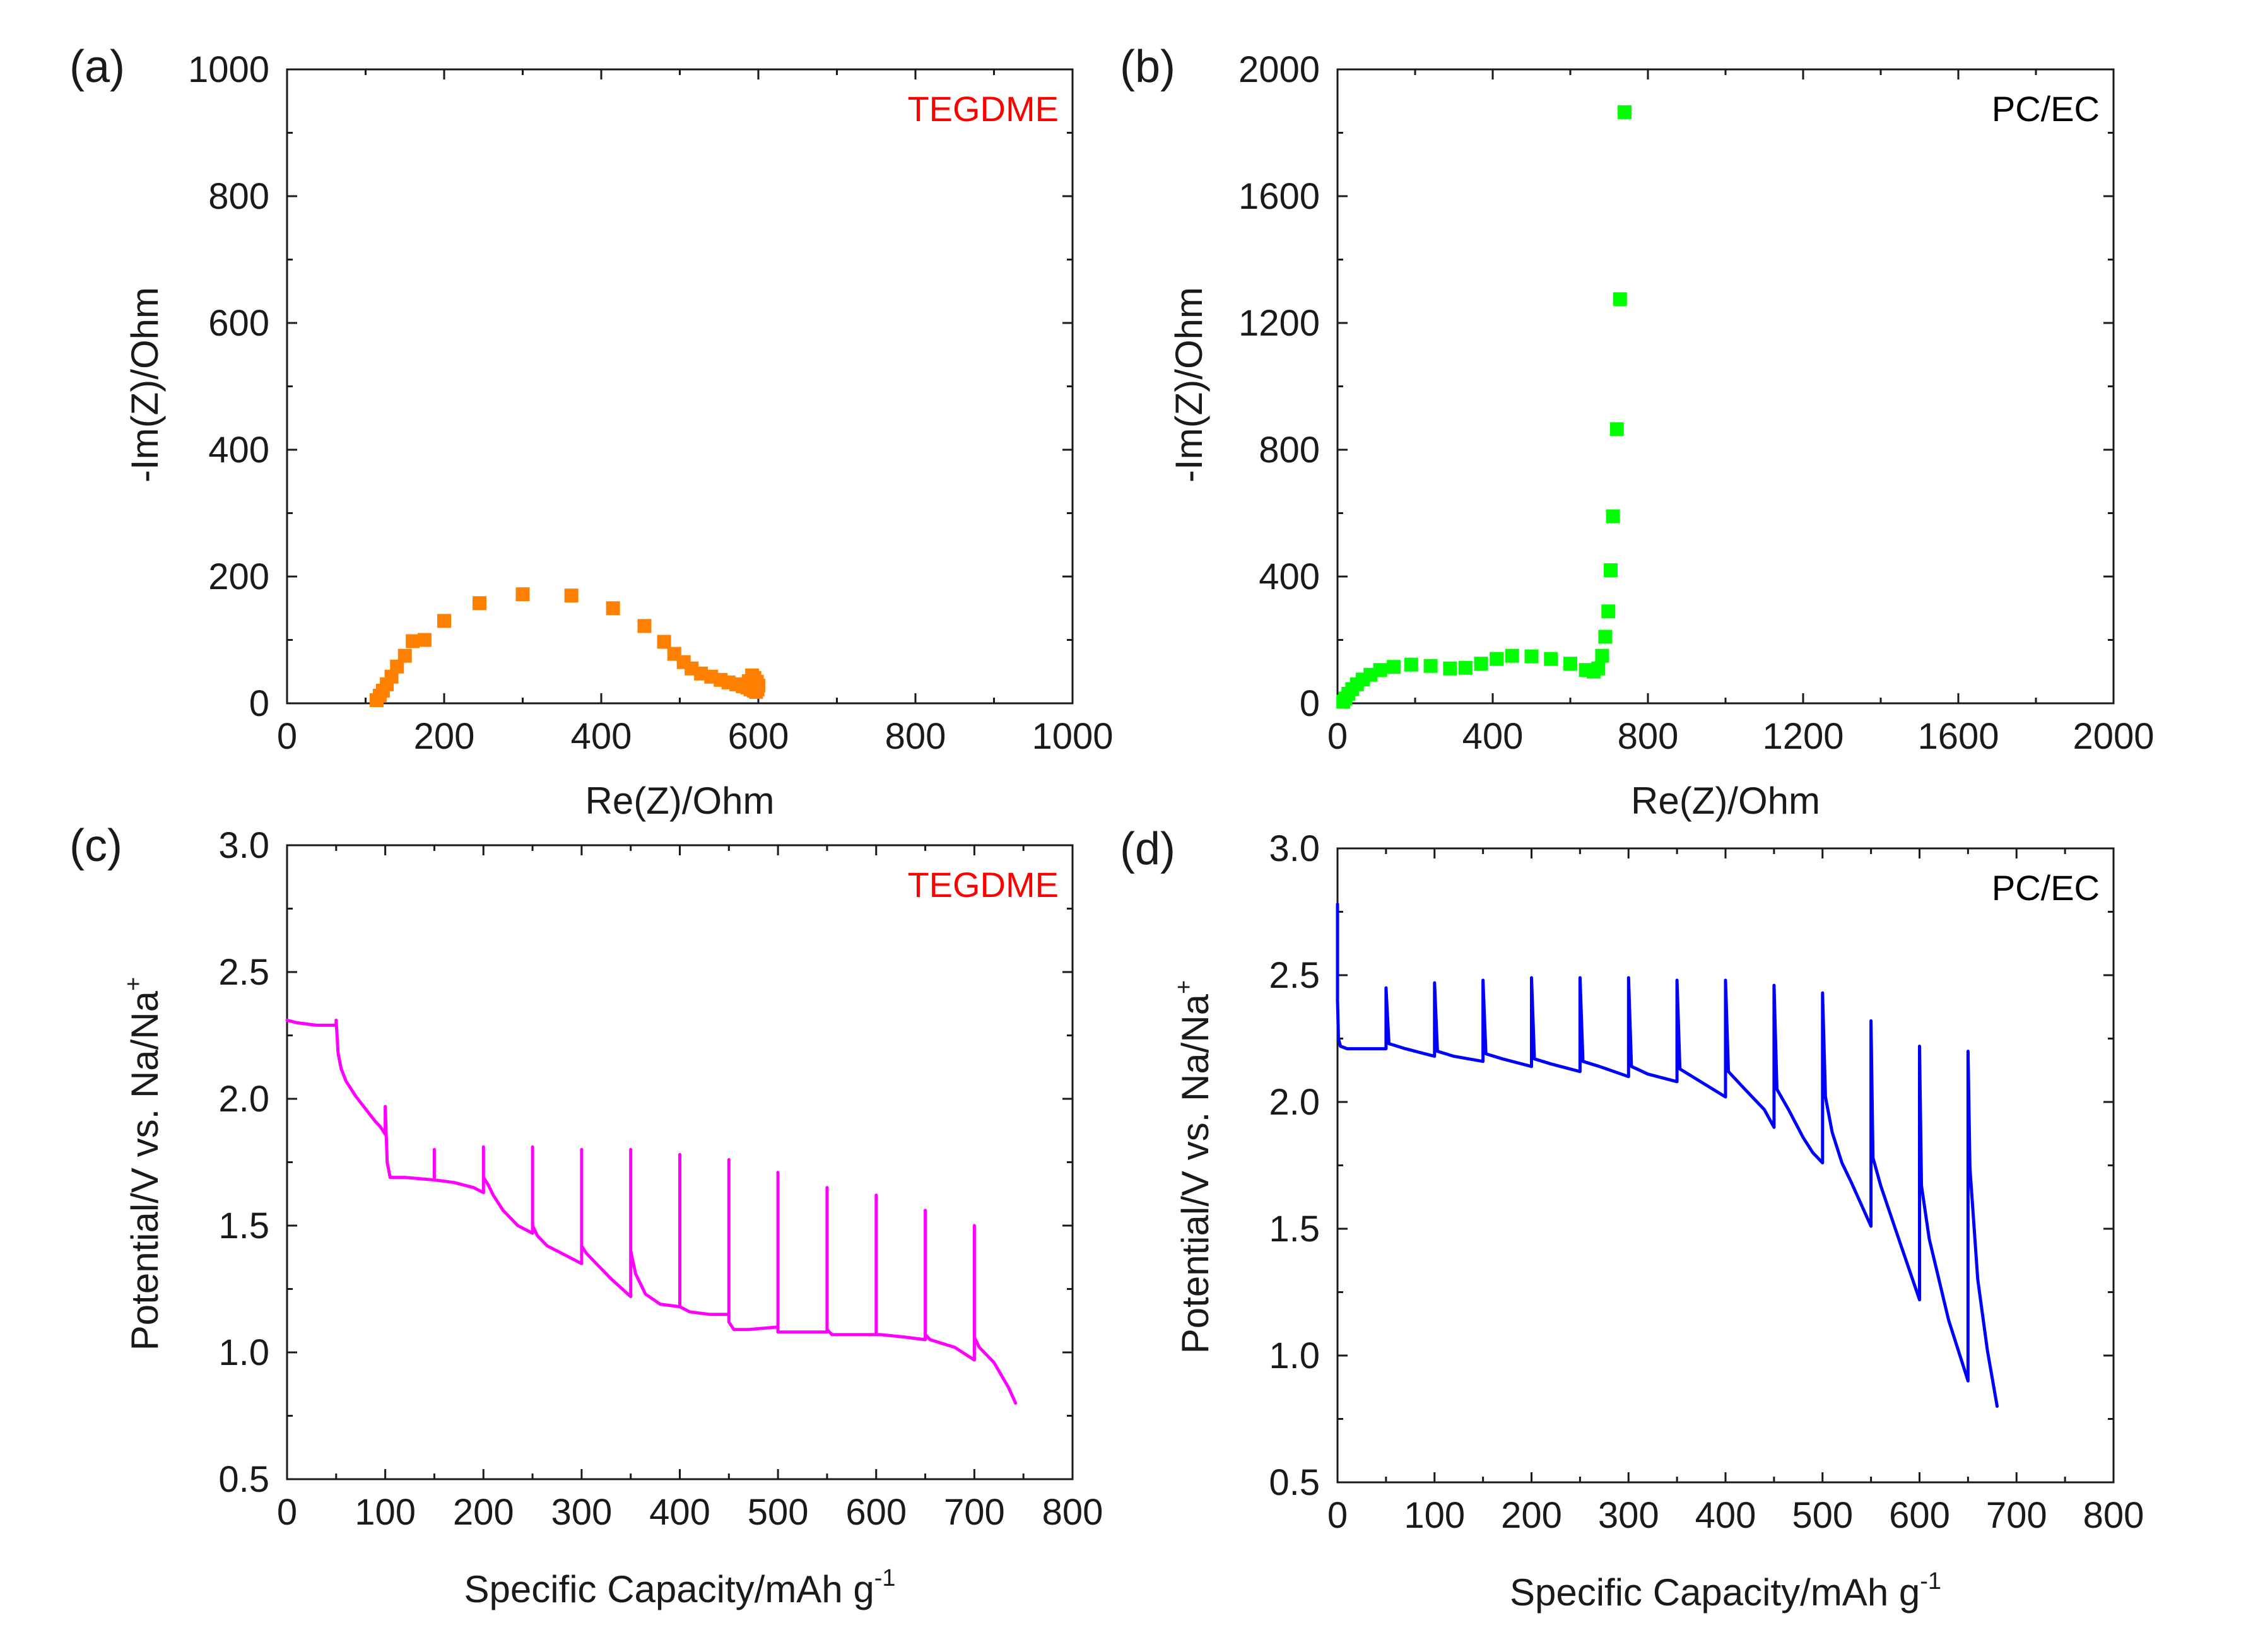  I want to click on y-tick-label: 2000, so click(1279, 69).